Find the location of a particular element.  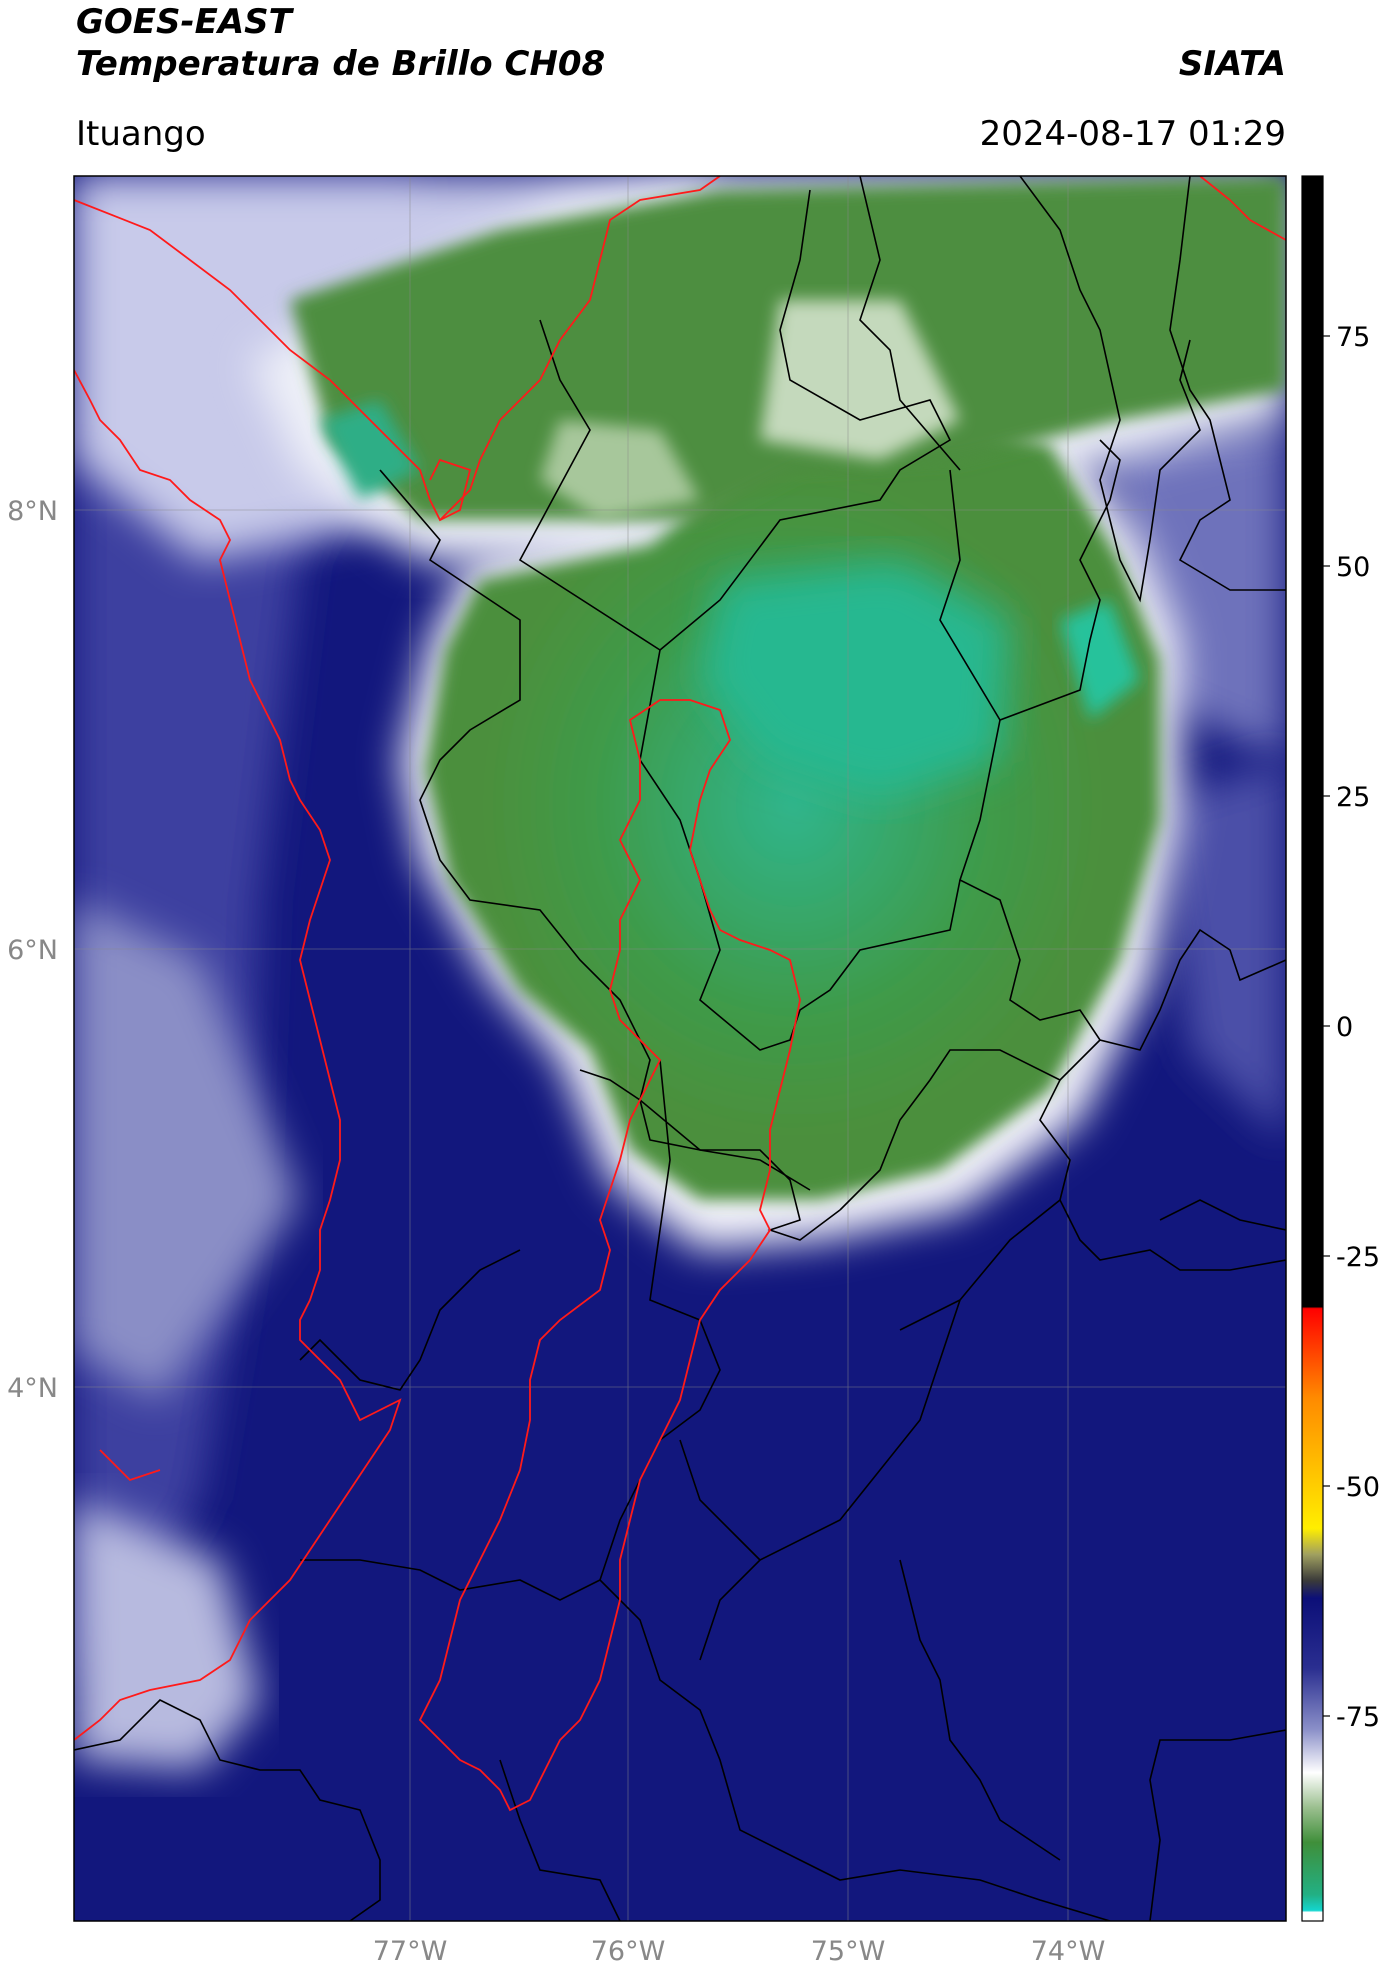

lon-tick-label: 75°W is located at coordinates (848, 1951).